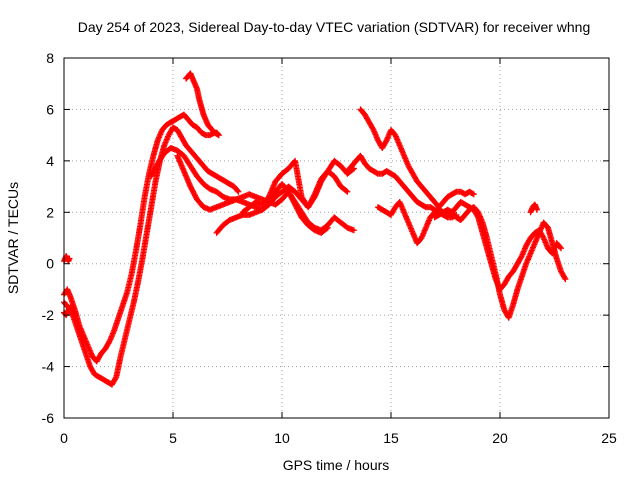 The height and width of the screenshot is (480, 640). Describe the element at coordinates (609, 438) in the screenshot. I see `x-tick-label: 25` at that location.